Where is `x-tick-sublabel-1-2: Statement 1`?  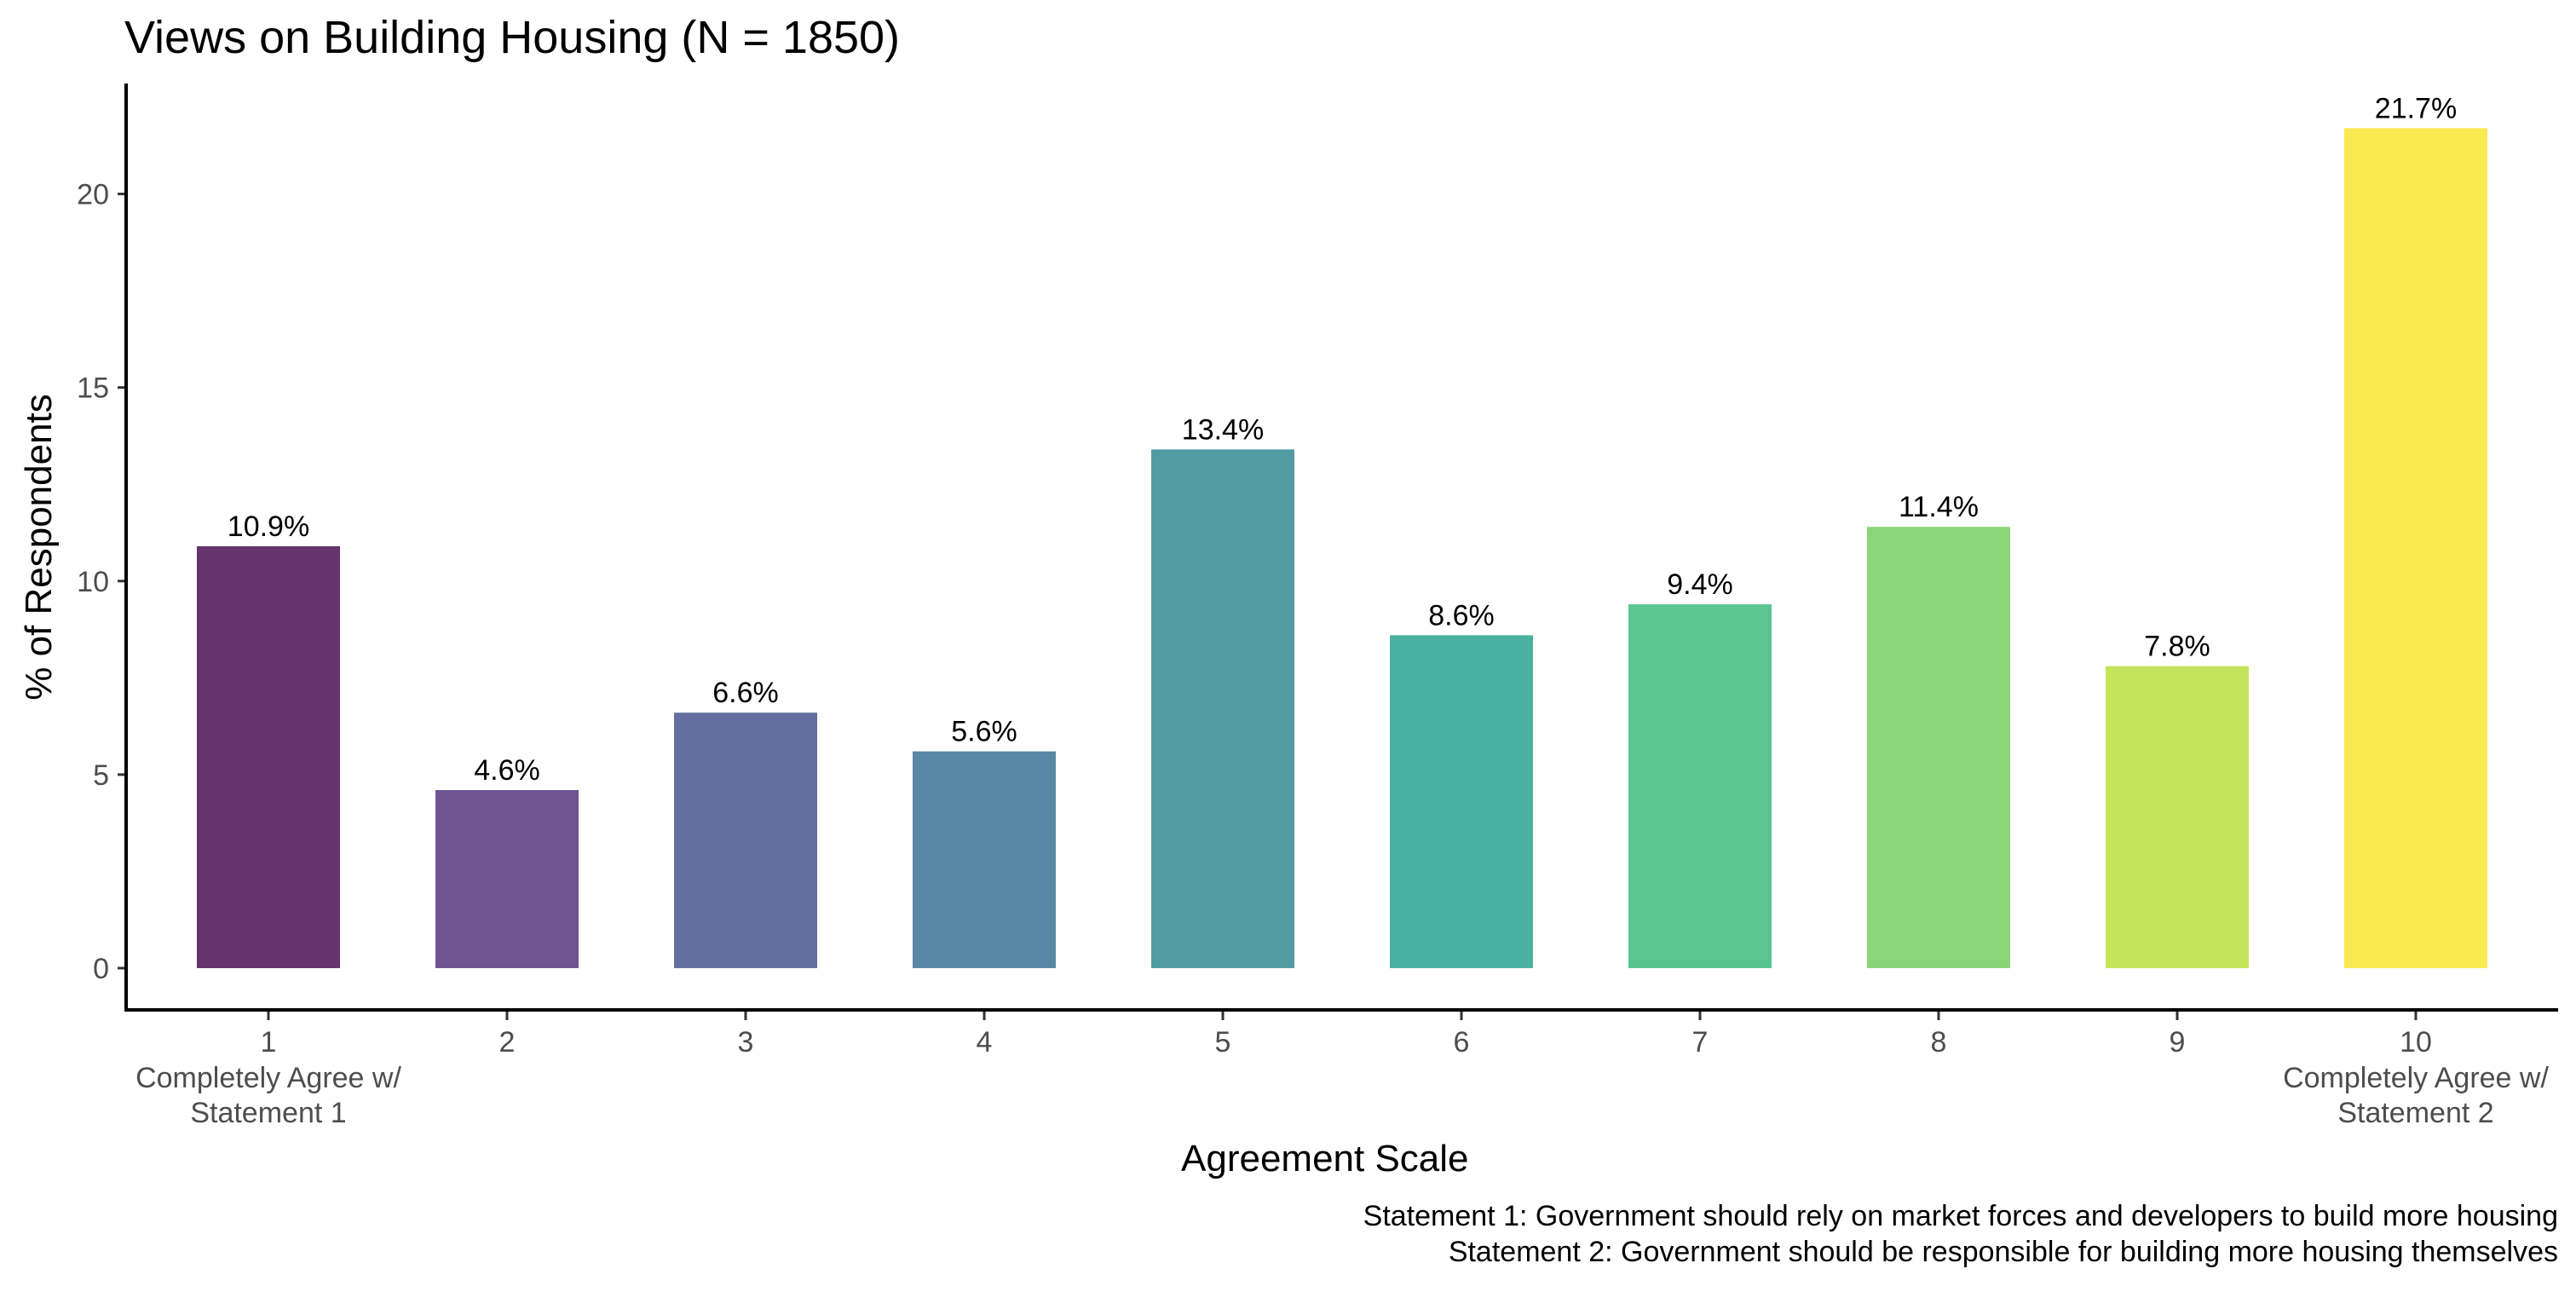 x-tick-sublabel-1-2: Statement 1 is located at coordinates (268, 1113).